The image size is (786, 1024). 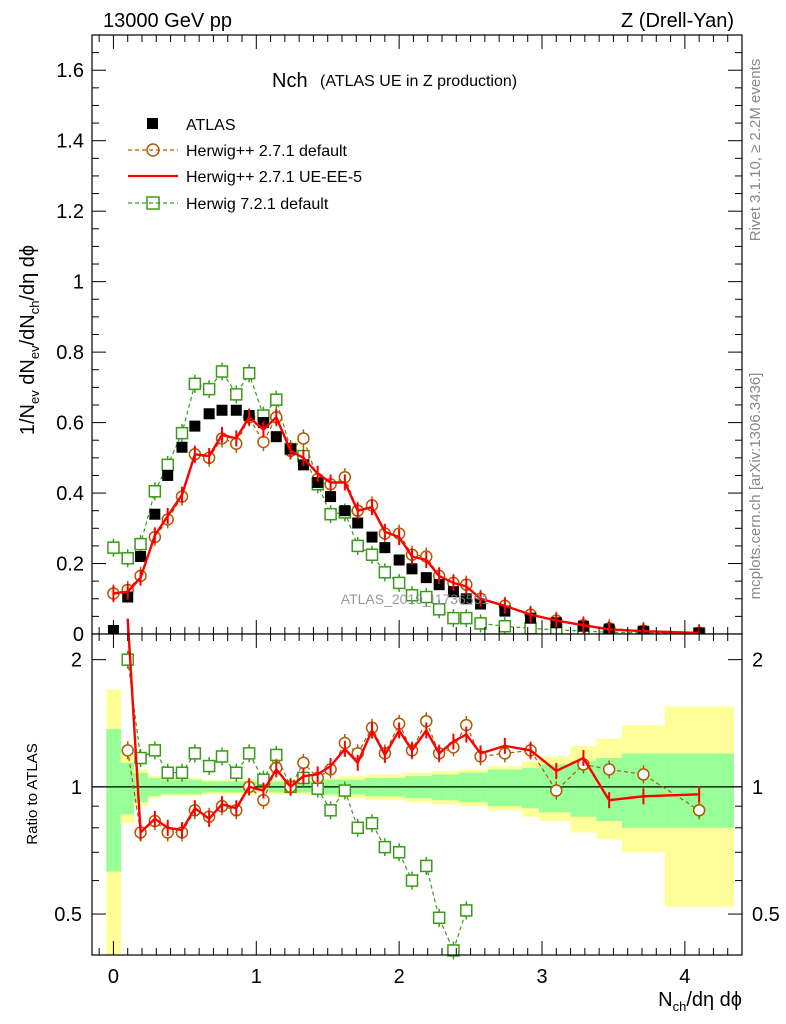 What do you see at coordinates (78, 283) in the screenshot?
I see `y-tick-label: 1` at bounding box center [78, 283].